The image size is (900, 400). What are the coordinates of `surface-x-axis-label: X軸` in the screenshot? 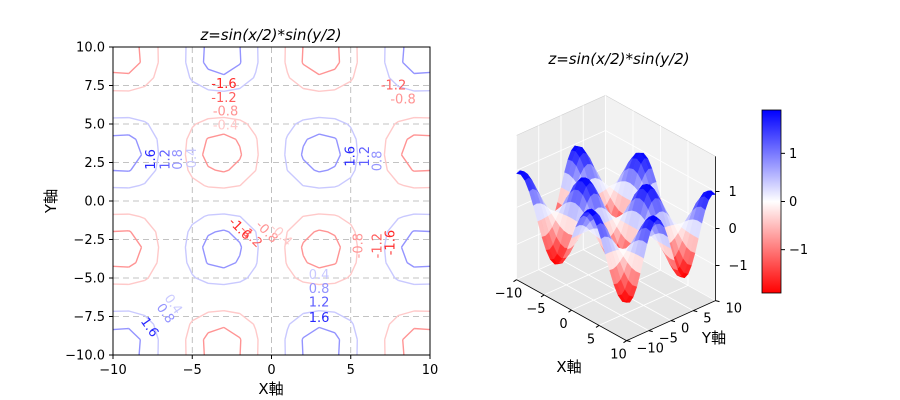 It's located at (568, 367).